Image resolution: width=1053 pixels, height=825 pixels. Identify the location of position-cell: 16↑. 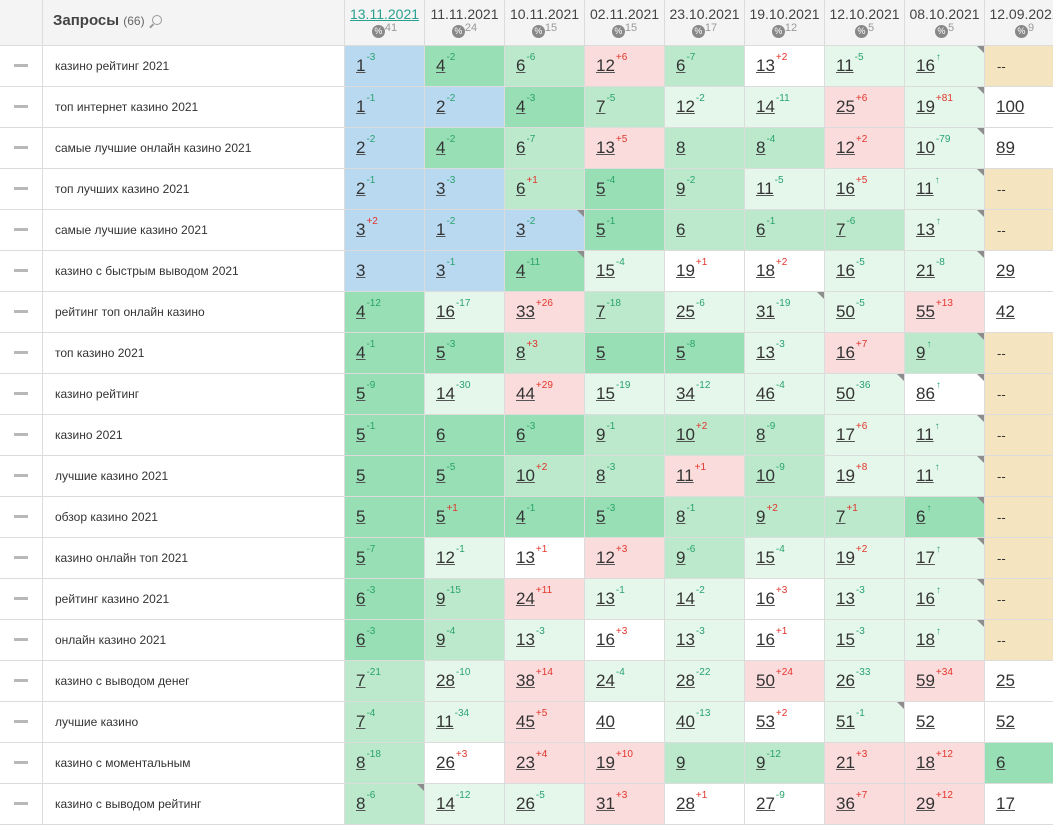
(945, 66).